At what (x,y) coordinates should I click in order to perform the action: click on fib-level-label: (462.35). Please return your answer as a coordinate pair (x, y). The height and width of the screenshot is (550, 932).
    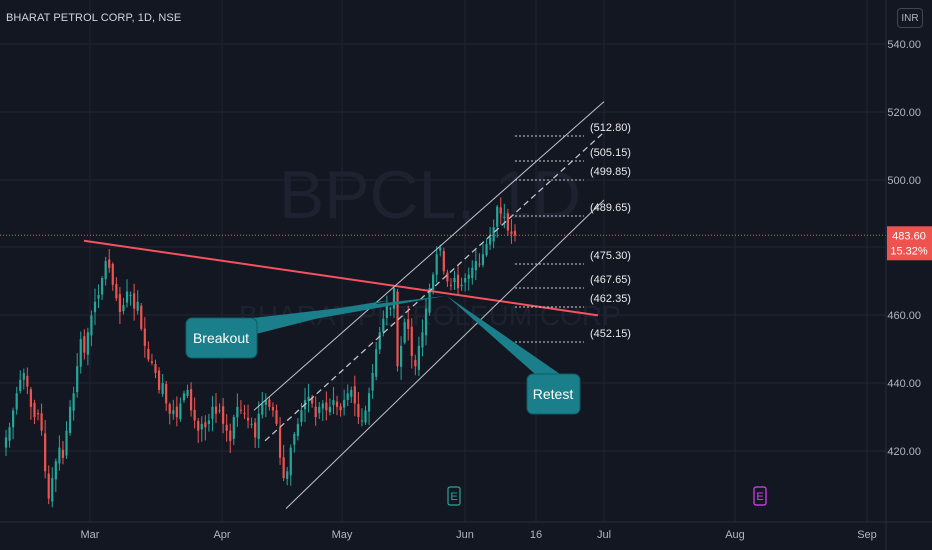
    Looking at the image, I should click on (610, 299).